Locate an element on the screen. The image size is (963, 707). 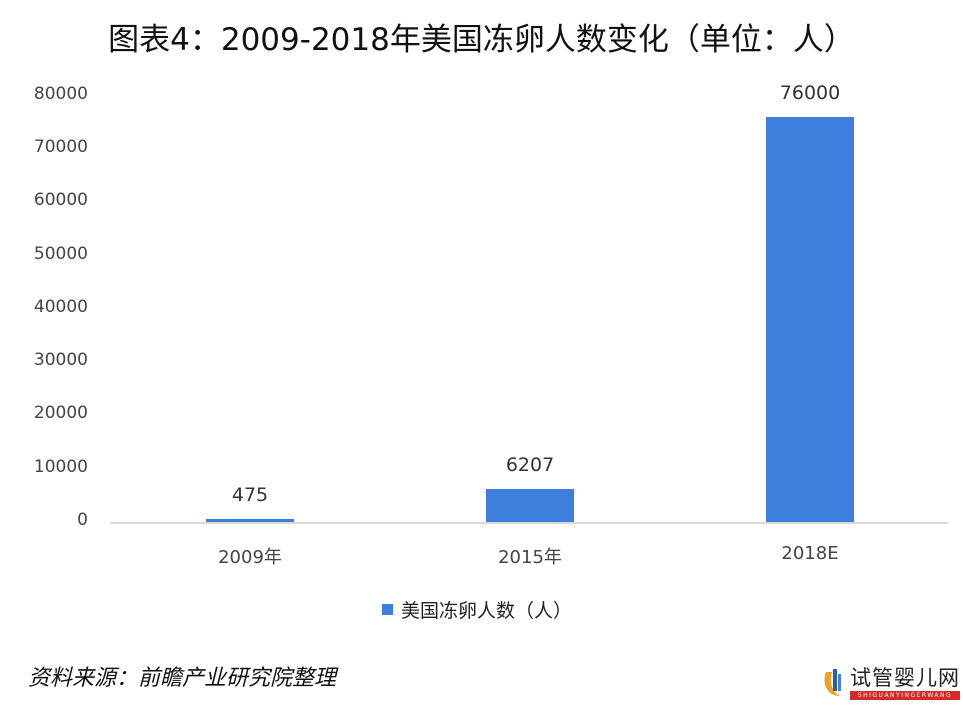
bar-2015 is located at coordinates (530, 505).